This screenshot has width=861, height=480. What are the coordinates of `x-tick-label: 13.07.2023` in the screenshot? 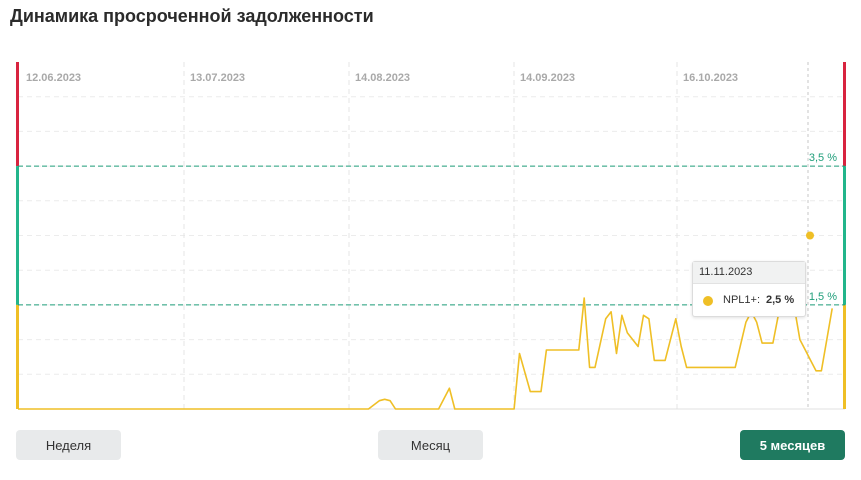 It's located at (217, 78).